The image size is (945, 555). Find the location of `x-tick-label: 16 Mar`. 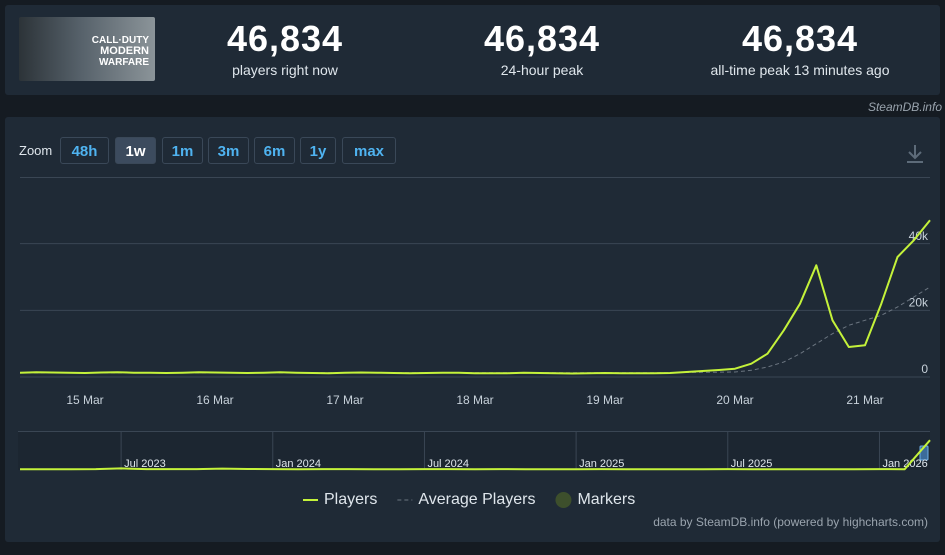

x-tick-label: 16 Mar is located at coordinates (214, 400).